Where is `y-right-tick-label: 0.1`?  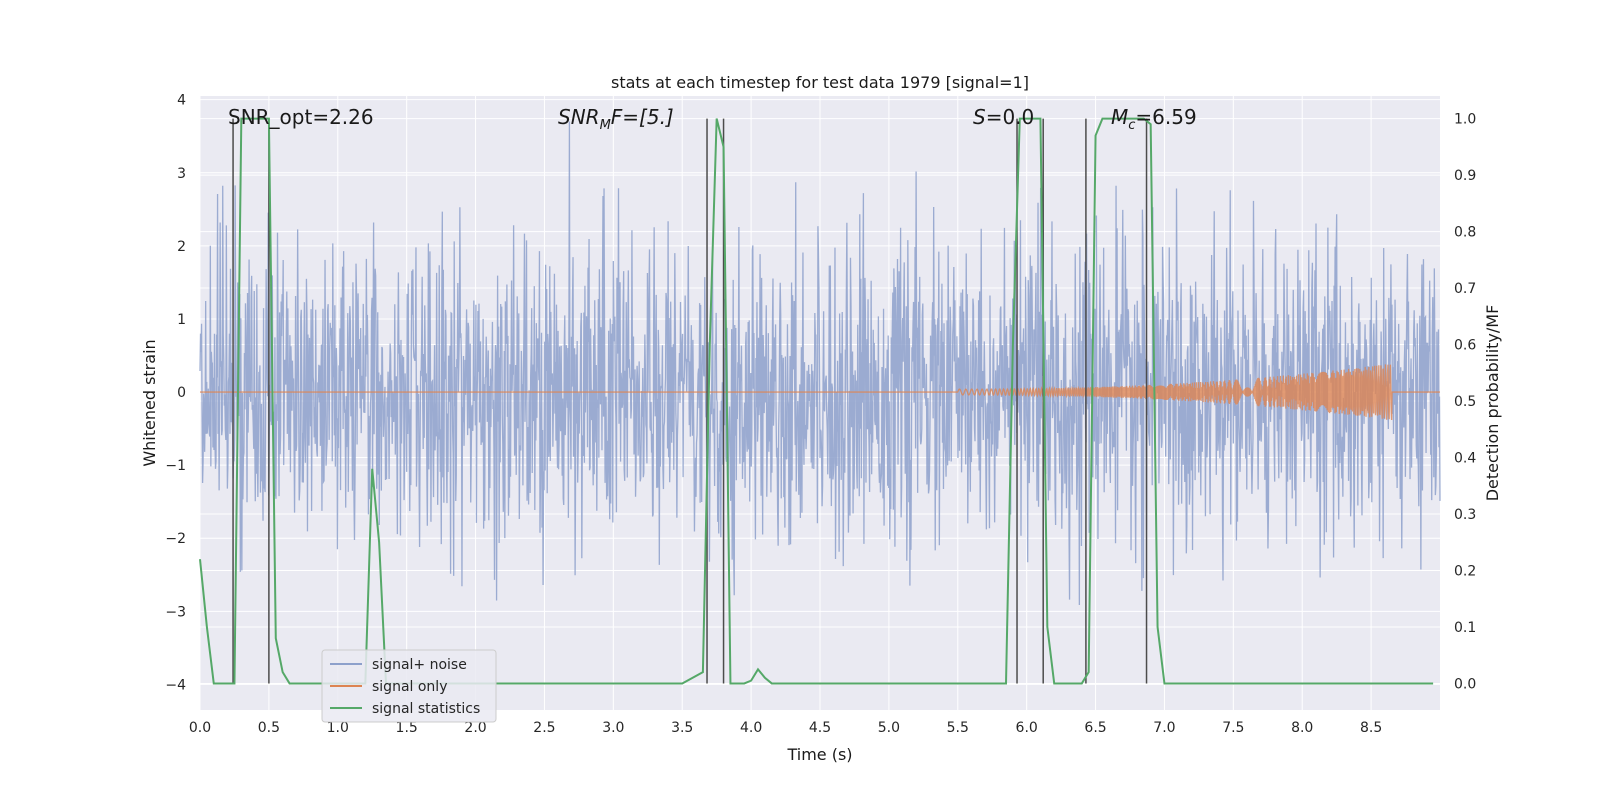 y-right-tick-label: 0.1 is located at coordinates (1465, 628).